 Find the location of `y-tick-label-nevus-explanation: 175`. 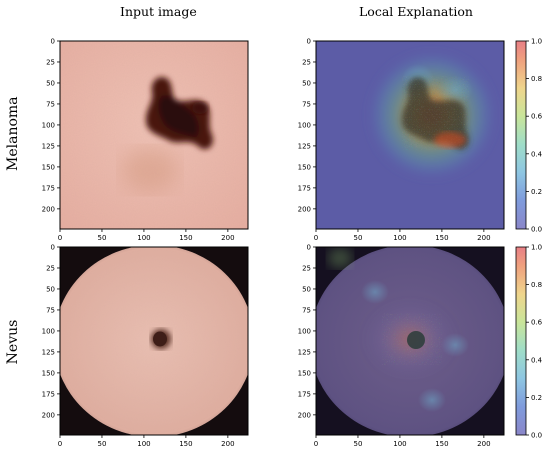

y-tick-label-nevus-explanation: 175 is located at coordinates (304, 394).